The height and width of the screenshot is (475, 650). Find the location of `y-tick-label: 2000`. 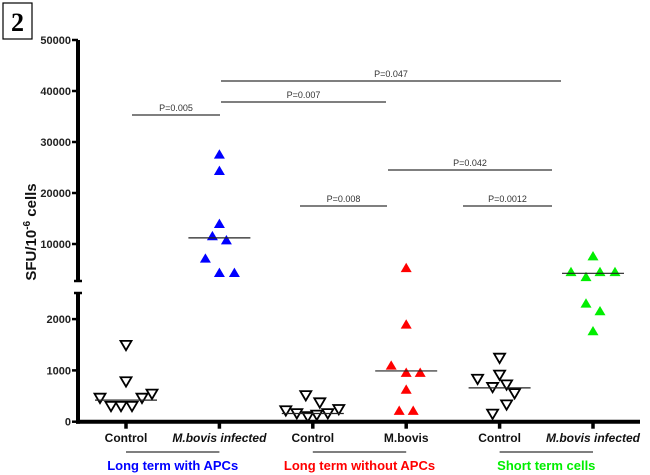

y-tick-label: 2000 is located at coordinates (59, 320).